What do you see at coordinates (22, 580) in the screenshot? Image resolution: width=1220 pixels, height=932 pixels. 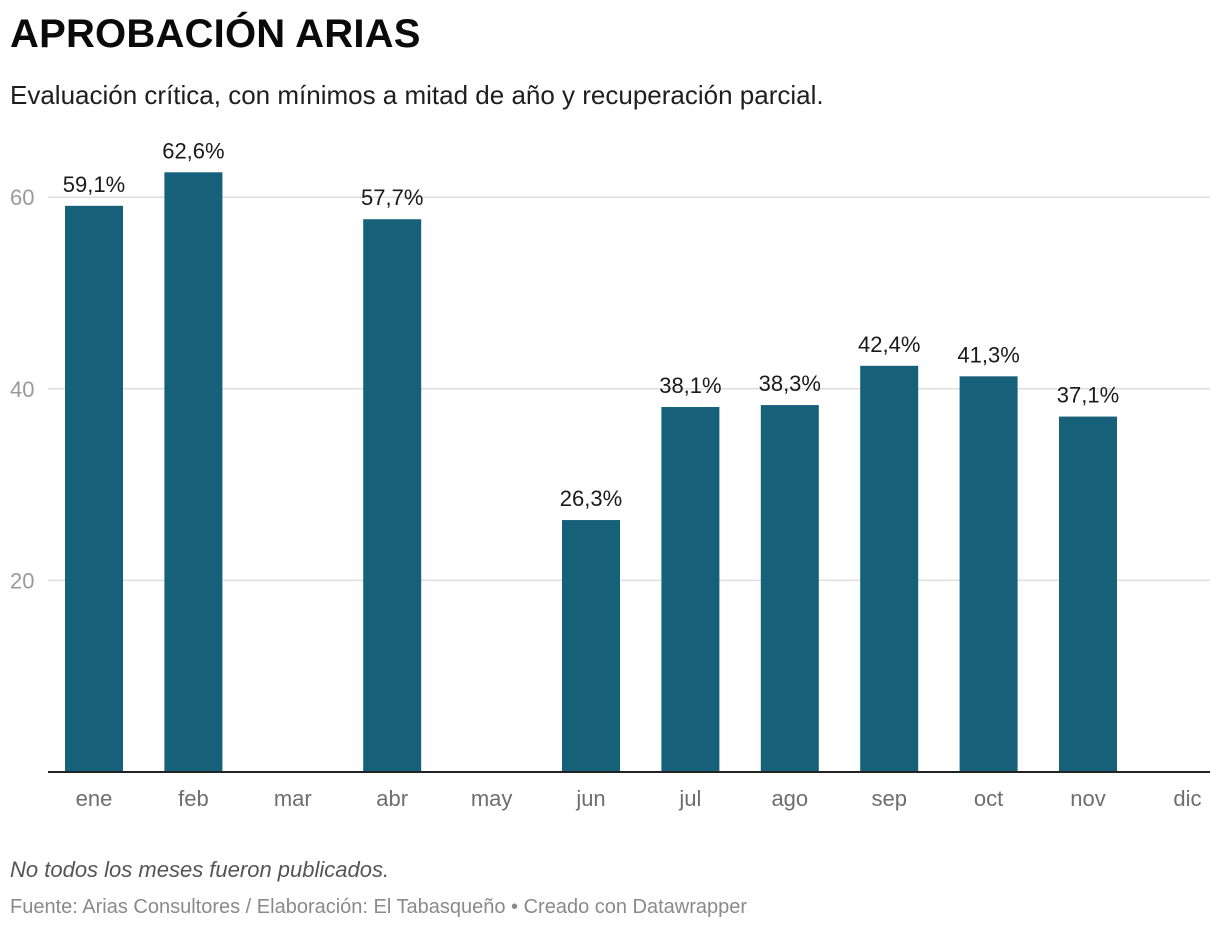 I see `y-tick-label: 20` at bounding box center [22, 580].